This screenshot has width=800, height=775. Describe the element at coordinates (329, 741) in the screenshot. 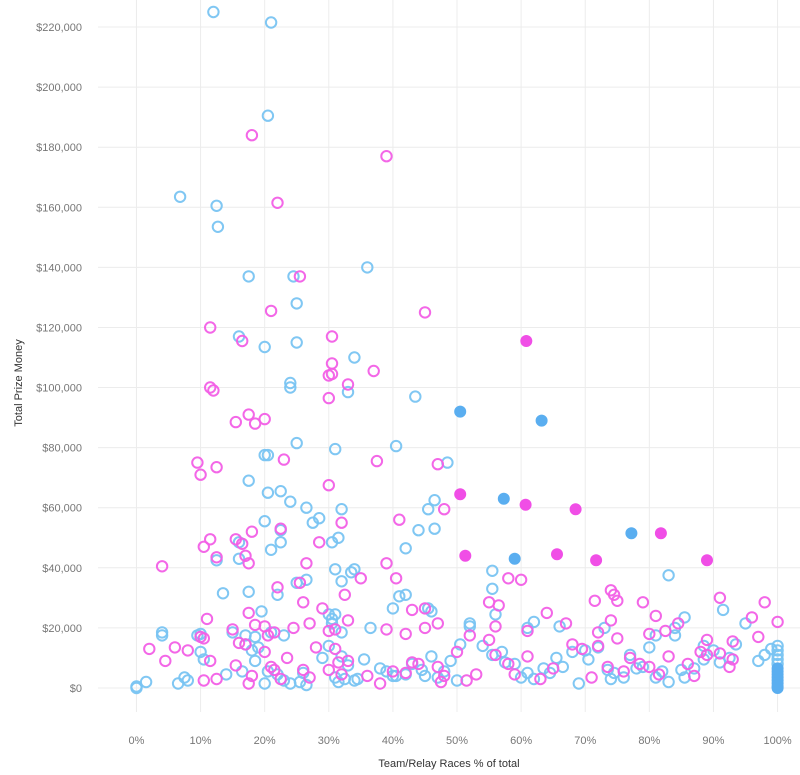

I see `x-tick-label: 30%` at that location.